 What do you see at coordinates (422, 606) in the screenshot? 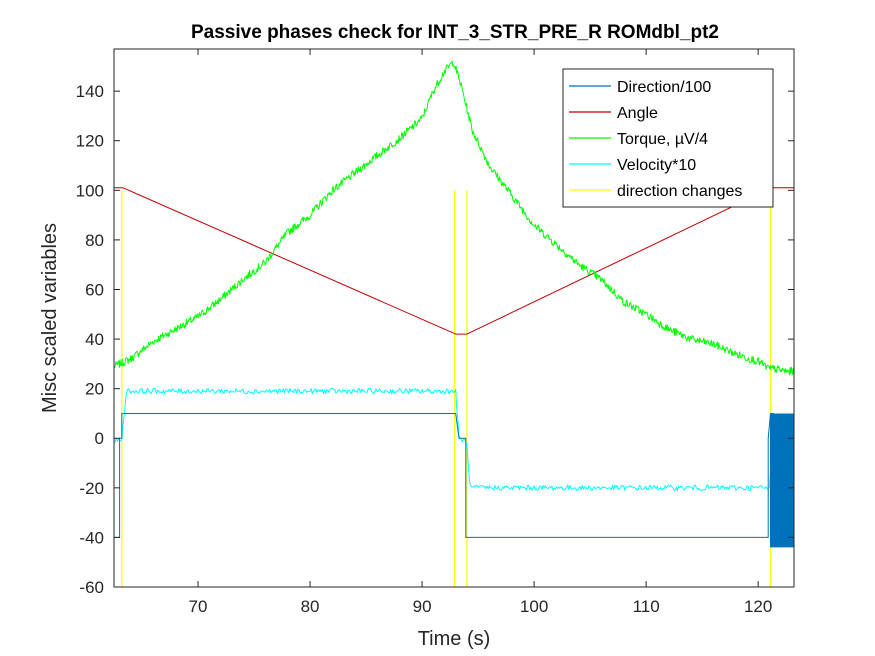
I see `x-tick-label: 90` at bounding box center [422, 606].